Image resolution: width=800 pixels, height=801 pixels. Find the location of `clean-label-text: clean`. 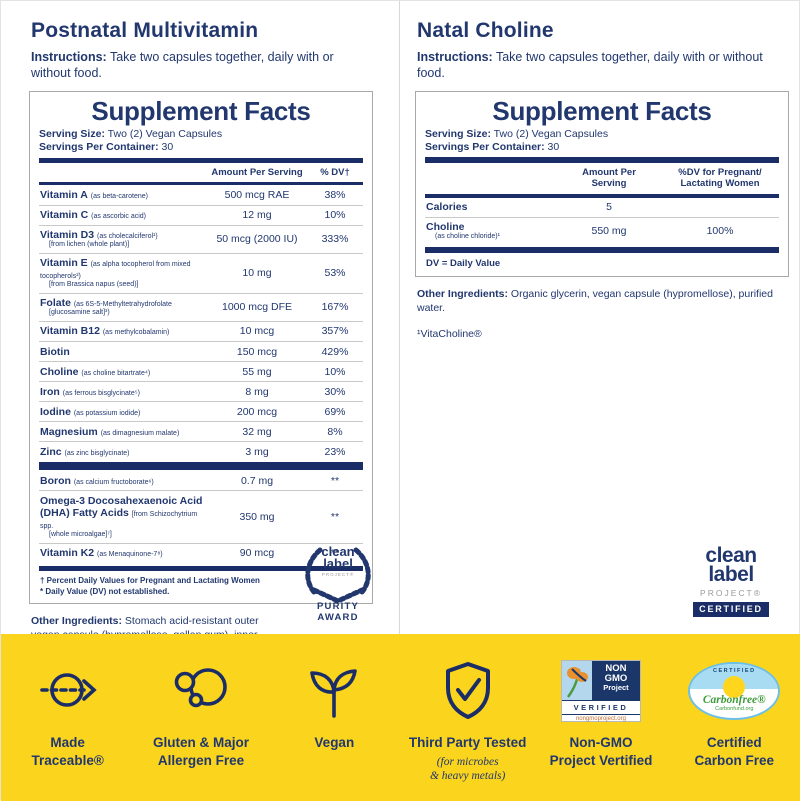

clean-label-text: clean is located at coordinates (338, 551).